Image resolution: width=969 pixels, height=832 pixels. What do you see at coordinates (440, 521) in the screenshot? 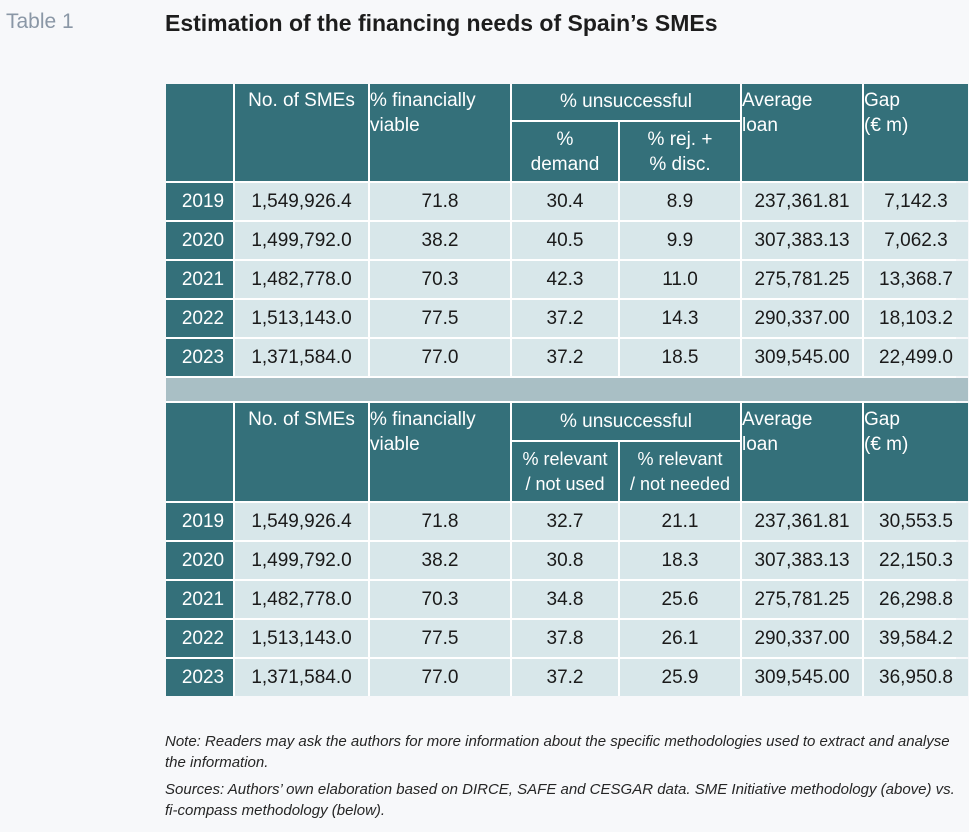
I see `bottom-cell-viable: 71.8` at bounding box center [440, 521].